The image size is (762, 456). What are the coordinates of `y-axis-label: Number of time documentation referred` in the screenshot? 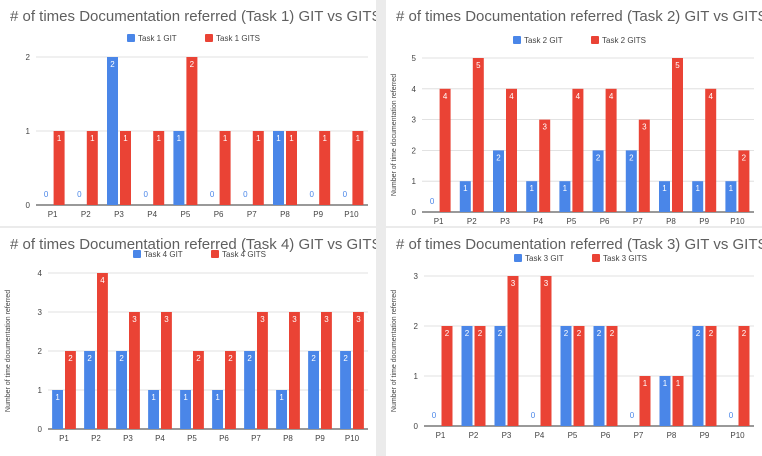 It's located at (8, 351).